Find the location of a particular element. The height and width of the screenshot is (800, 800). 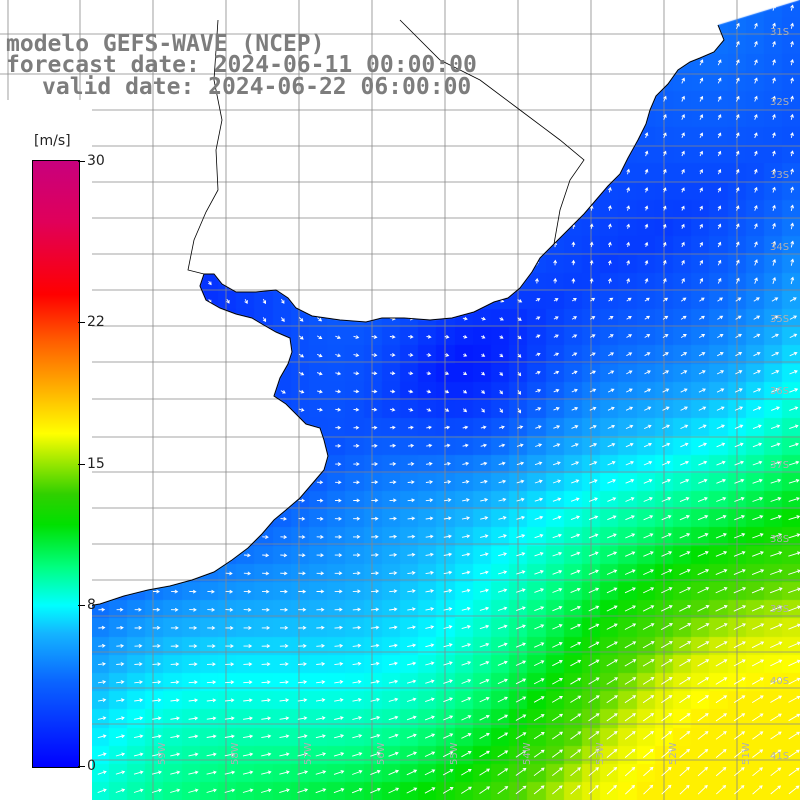

longitude-label: 59W is located at coordinates (162, 753).